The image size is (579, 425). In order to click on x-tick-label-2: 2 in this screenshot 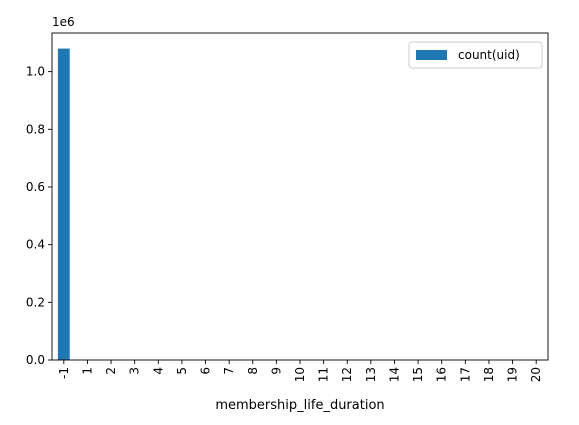, I will do `click(111, 371)`.